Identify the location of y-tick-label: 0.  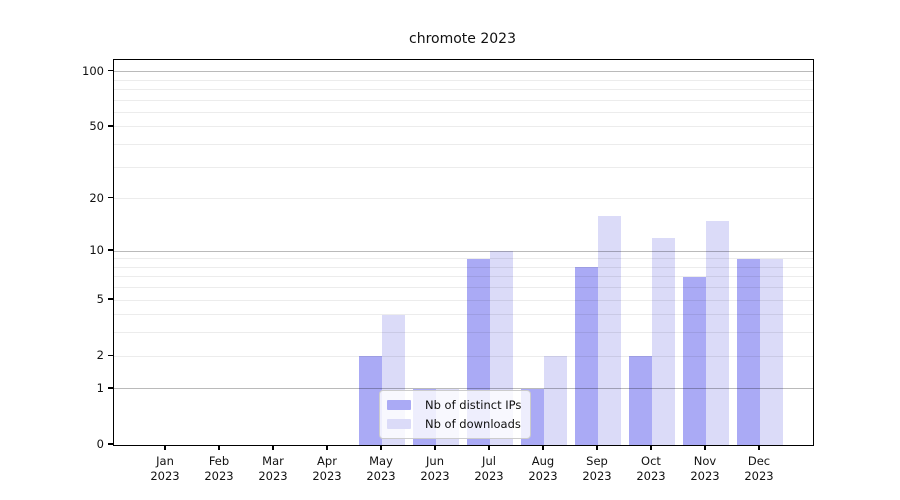
(100, 444).